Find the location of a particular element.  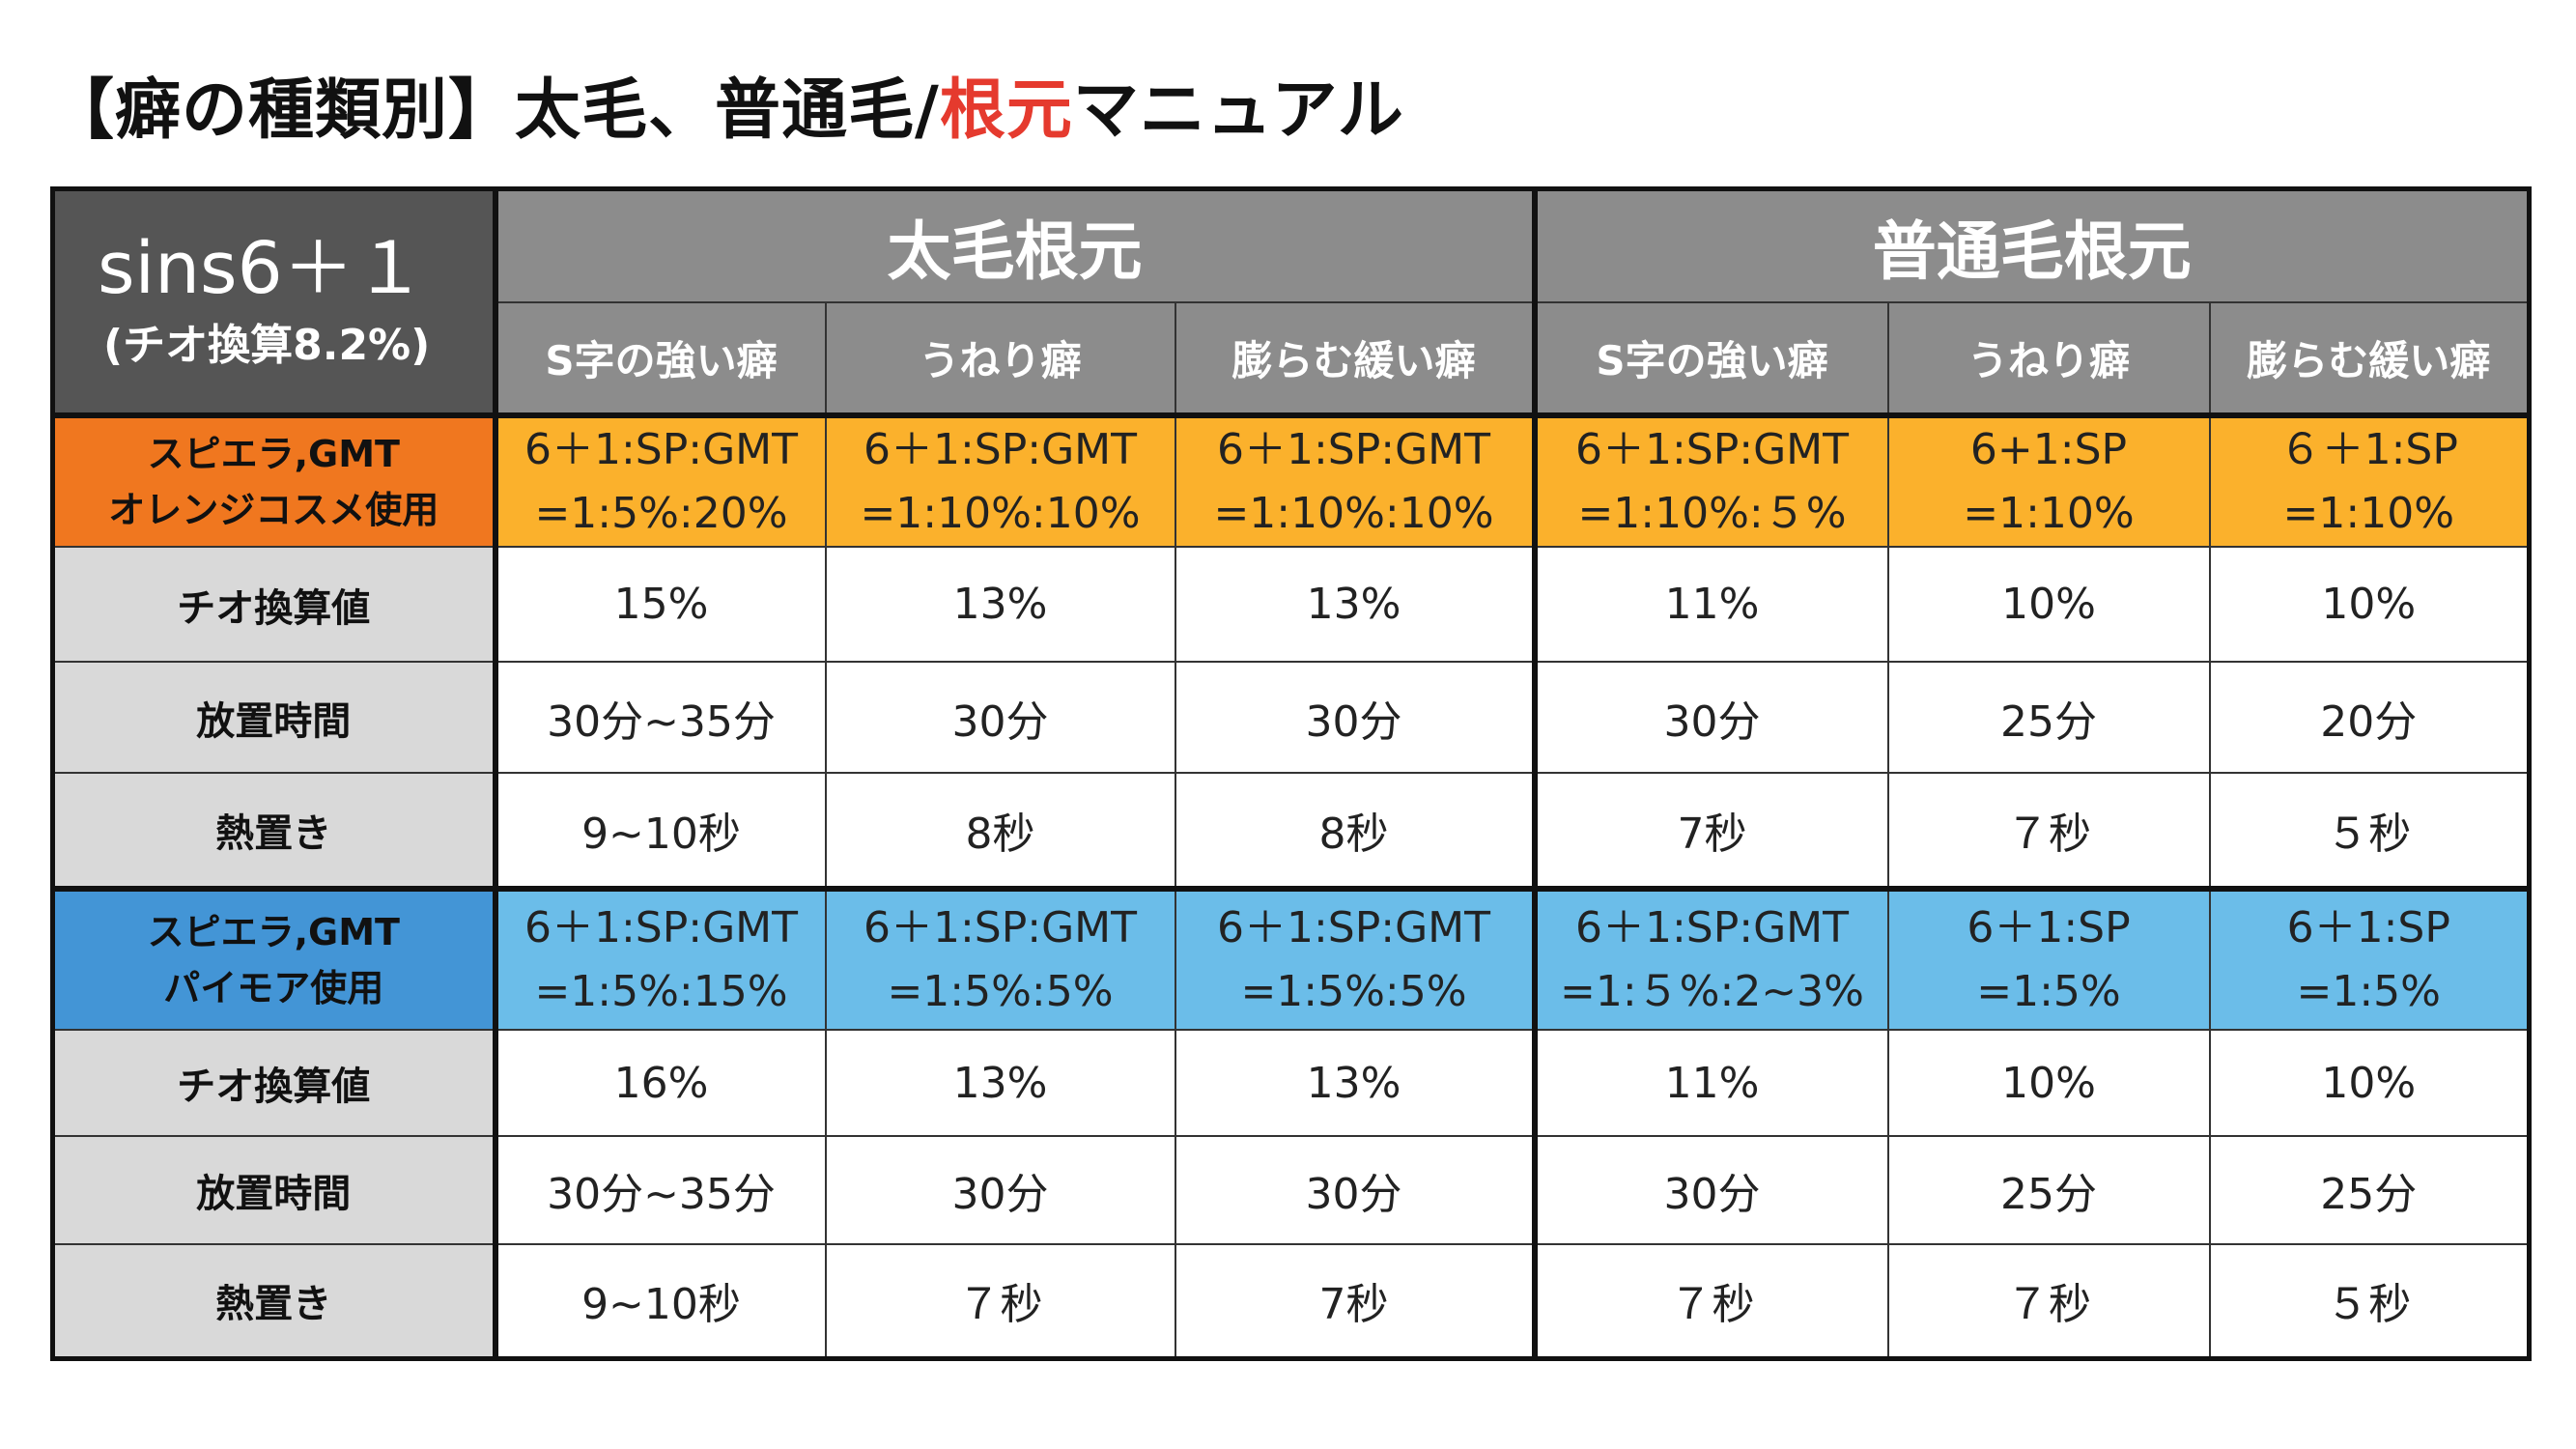

section-label-paimore: スピエラ,GMT パイモア使用 is located at coordinates (274, 958).